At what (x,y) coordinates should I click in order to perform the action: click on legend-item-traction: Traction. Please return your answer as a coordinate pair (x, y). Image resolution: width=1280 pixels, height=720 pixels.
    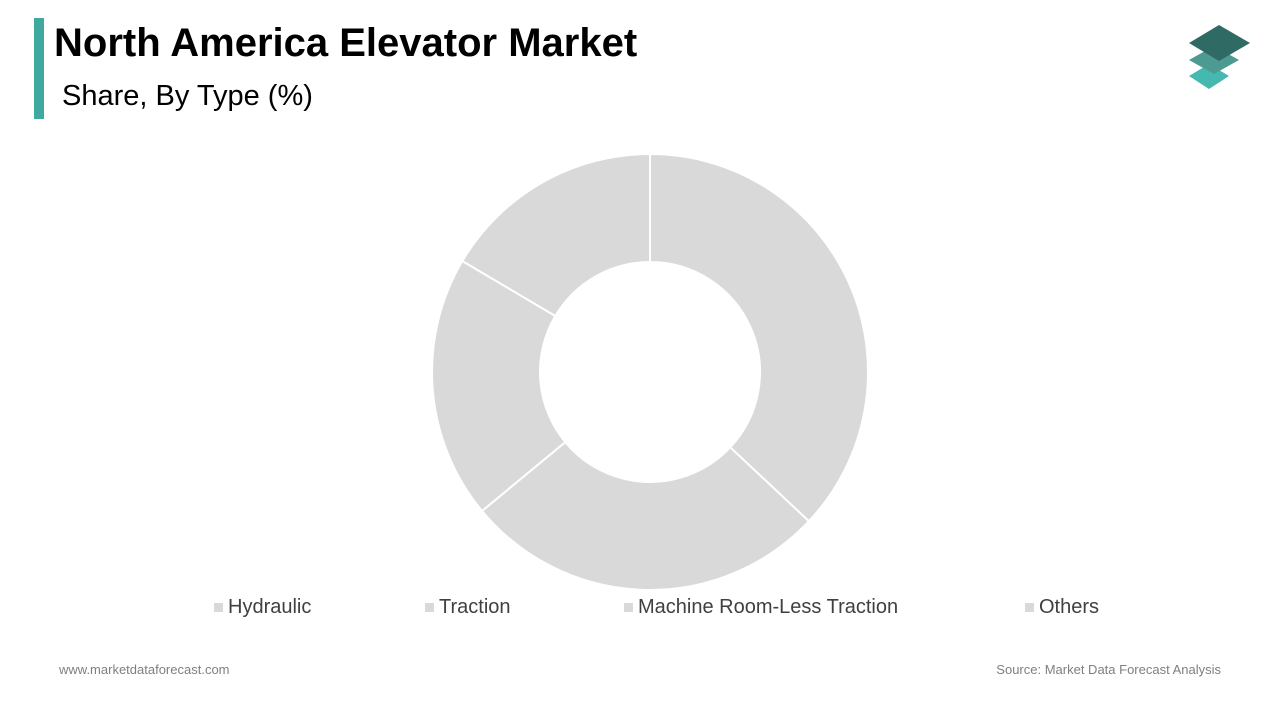
    Looking at the image, I should click on (468, 607).